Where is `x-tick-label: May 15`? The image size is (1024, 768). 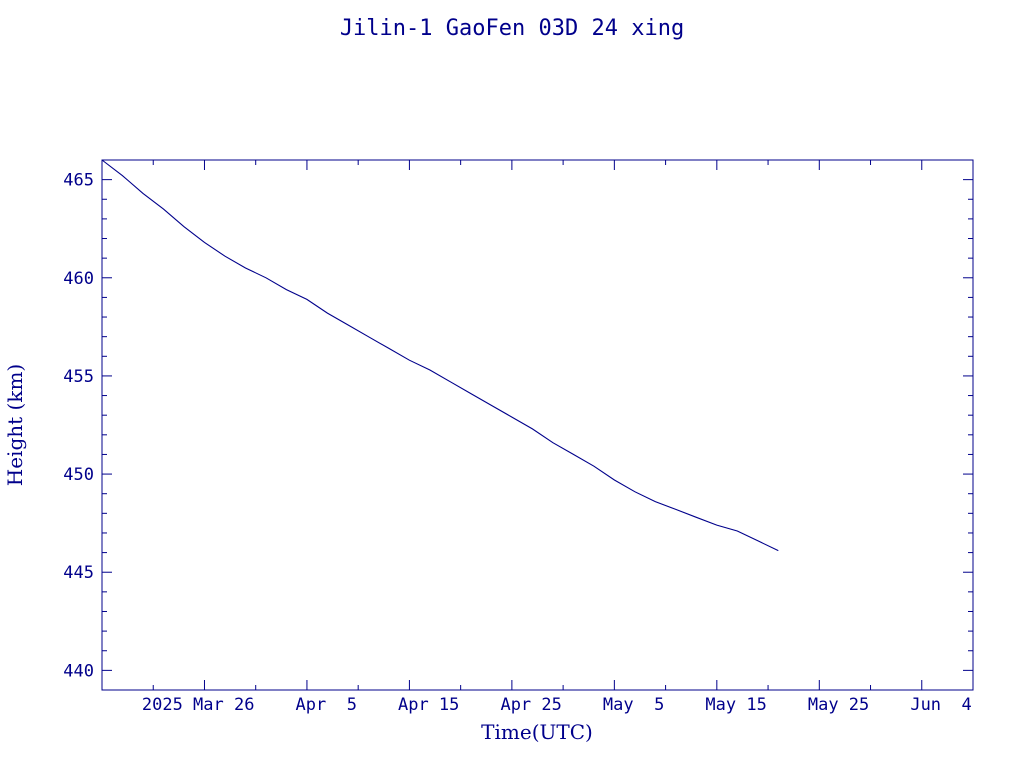
x-tick-label: May 15 is located at coordinates (735, 705).